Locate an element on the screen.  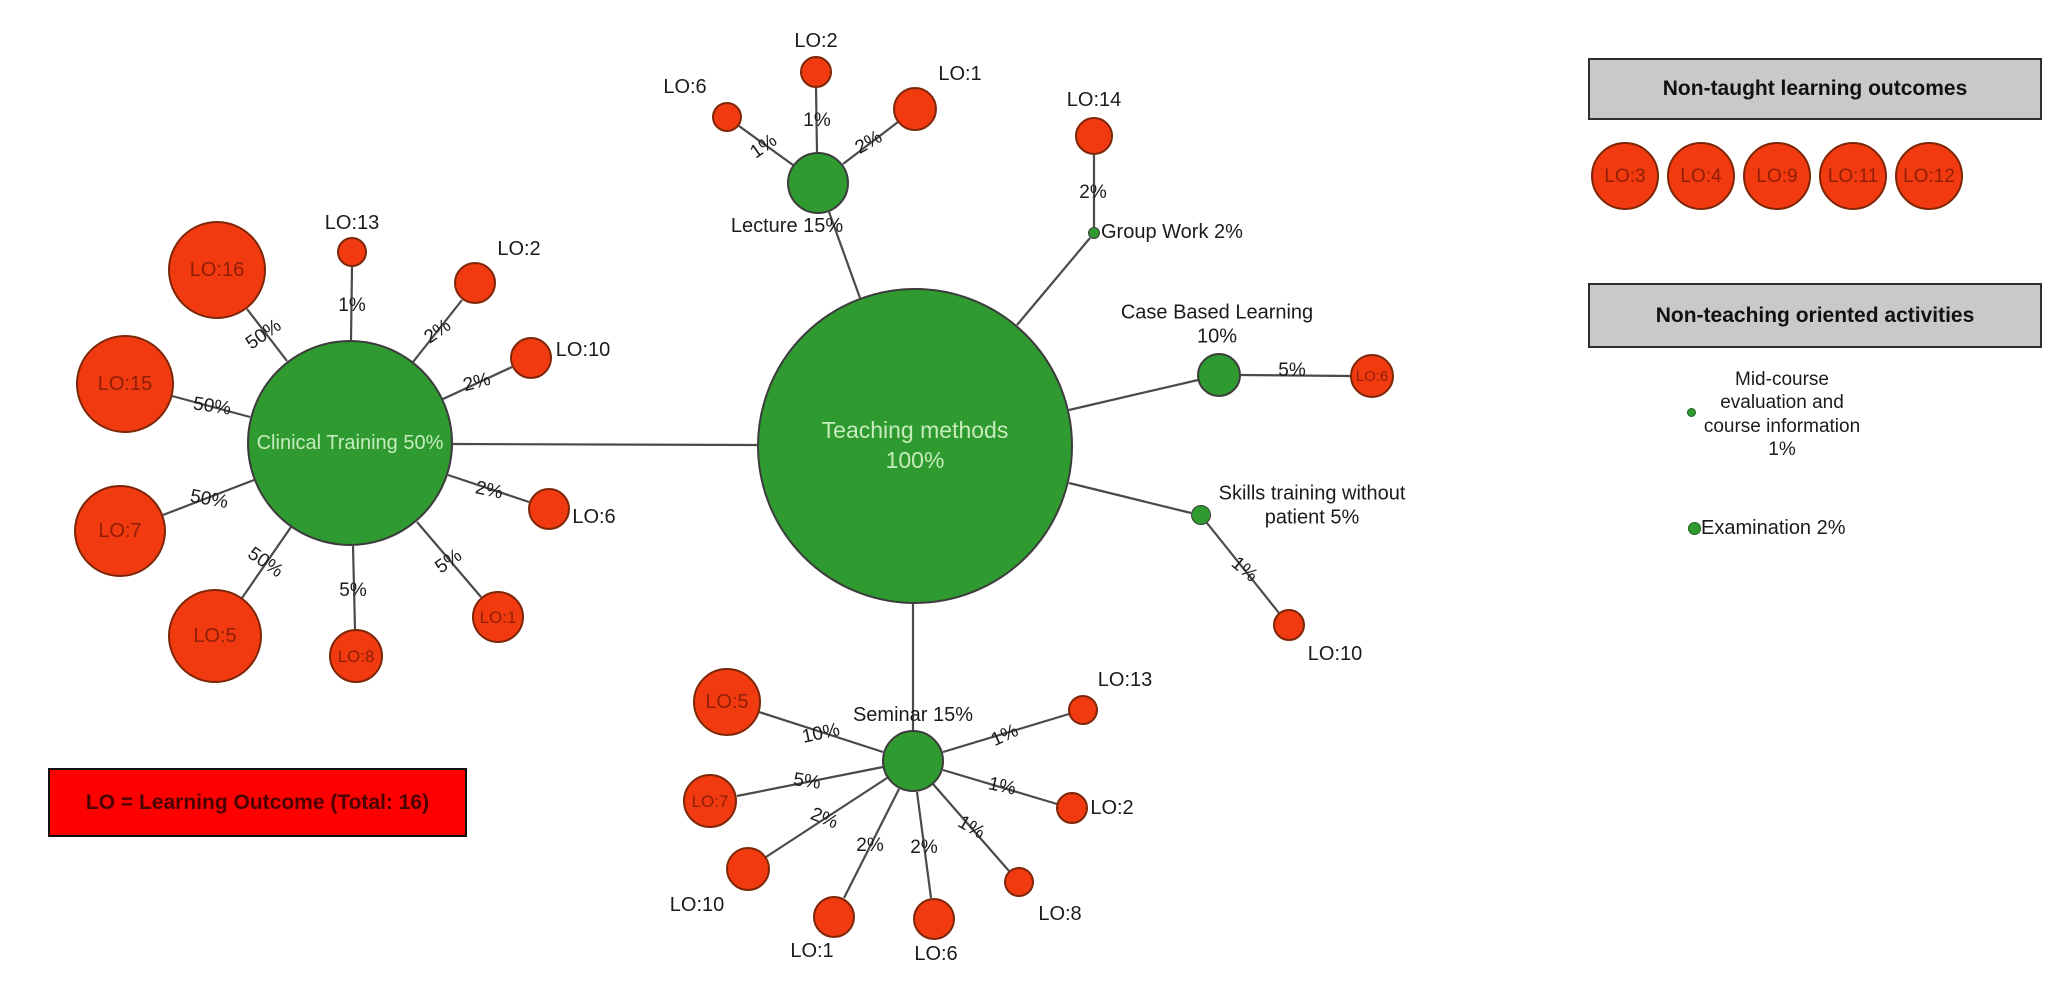
lo-circle: LO:7 is located at coordinates (120, 531).